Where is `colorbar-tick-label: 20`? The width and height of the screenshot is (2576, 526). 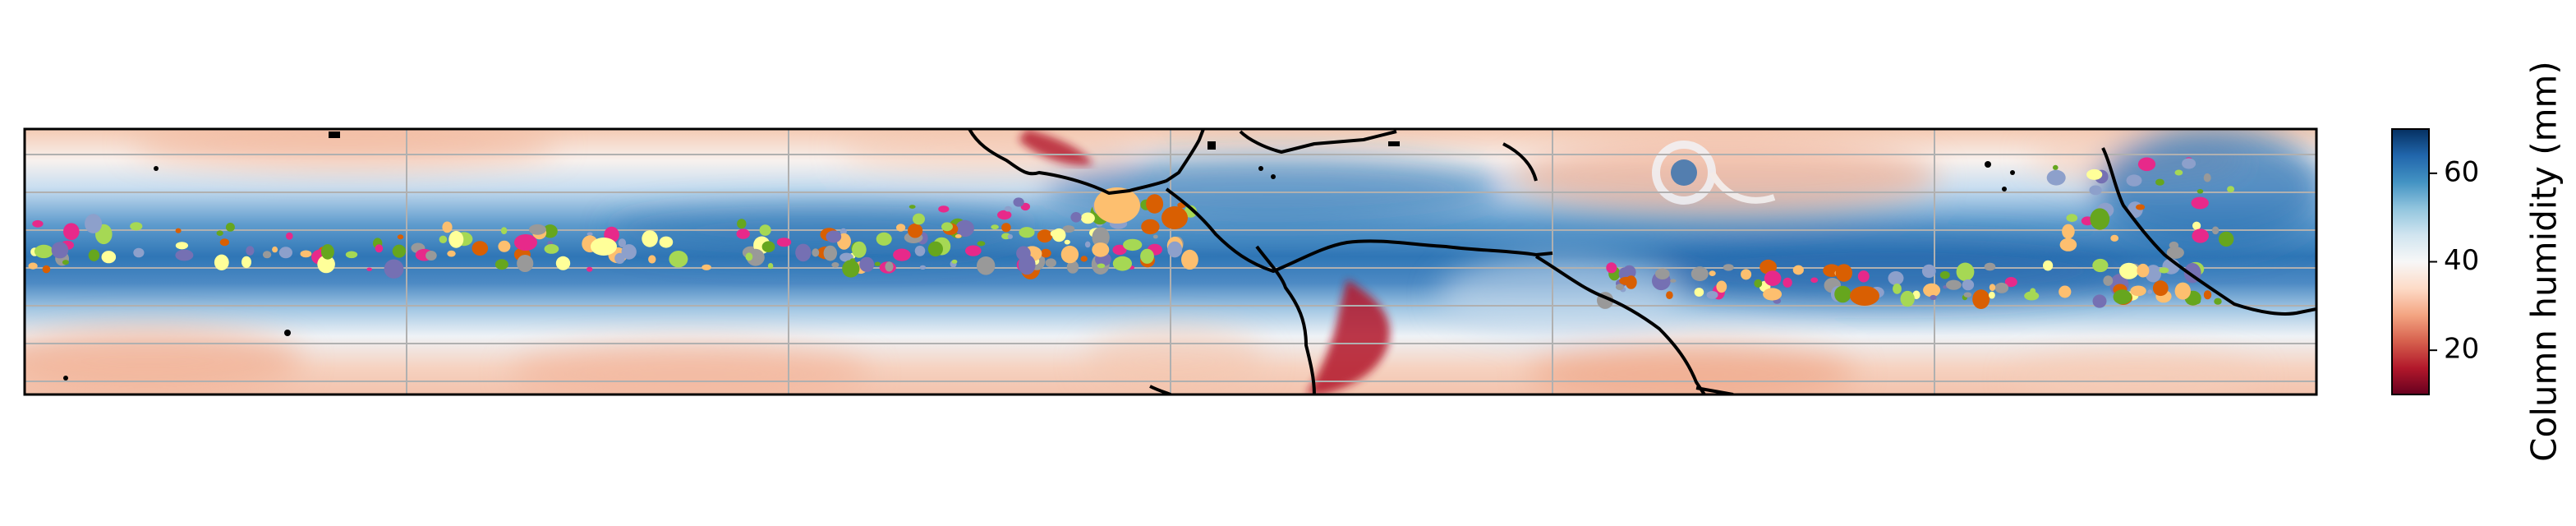
colorbar-tick-label: 20 is located at coordinates (2461, 349).